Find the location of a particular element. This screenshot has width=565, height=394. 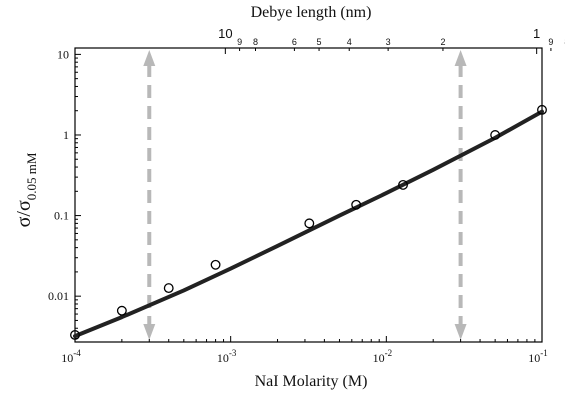

top-tick-label: 4 is located at coordinates (349, 42).